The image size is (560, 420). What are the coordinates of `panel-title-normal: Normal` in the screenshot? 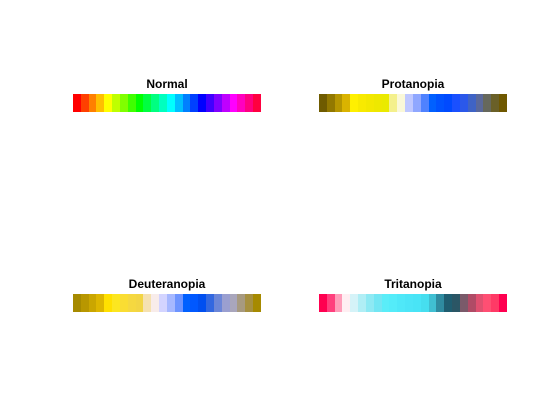 It's located at (167, 84).